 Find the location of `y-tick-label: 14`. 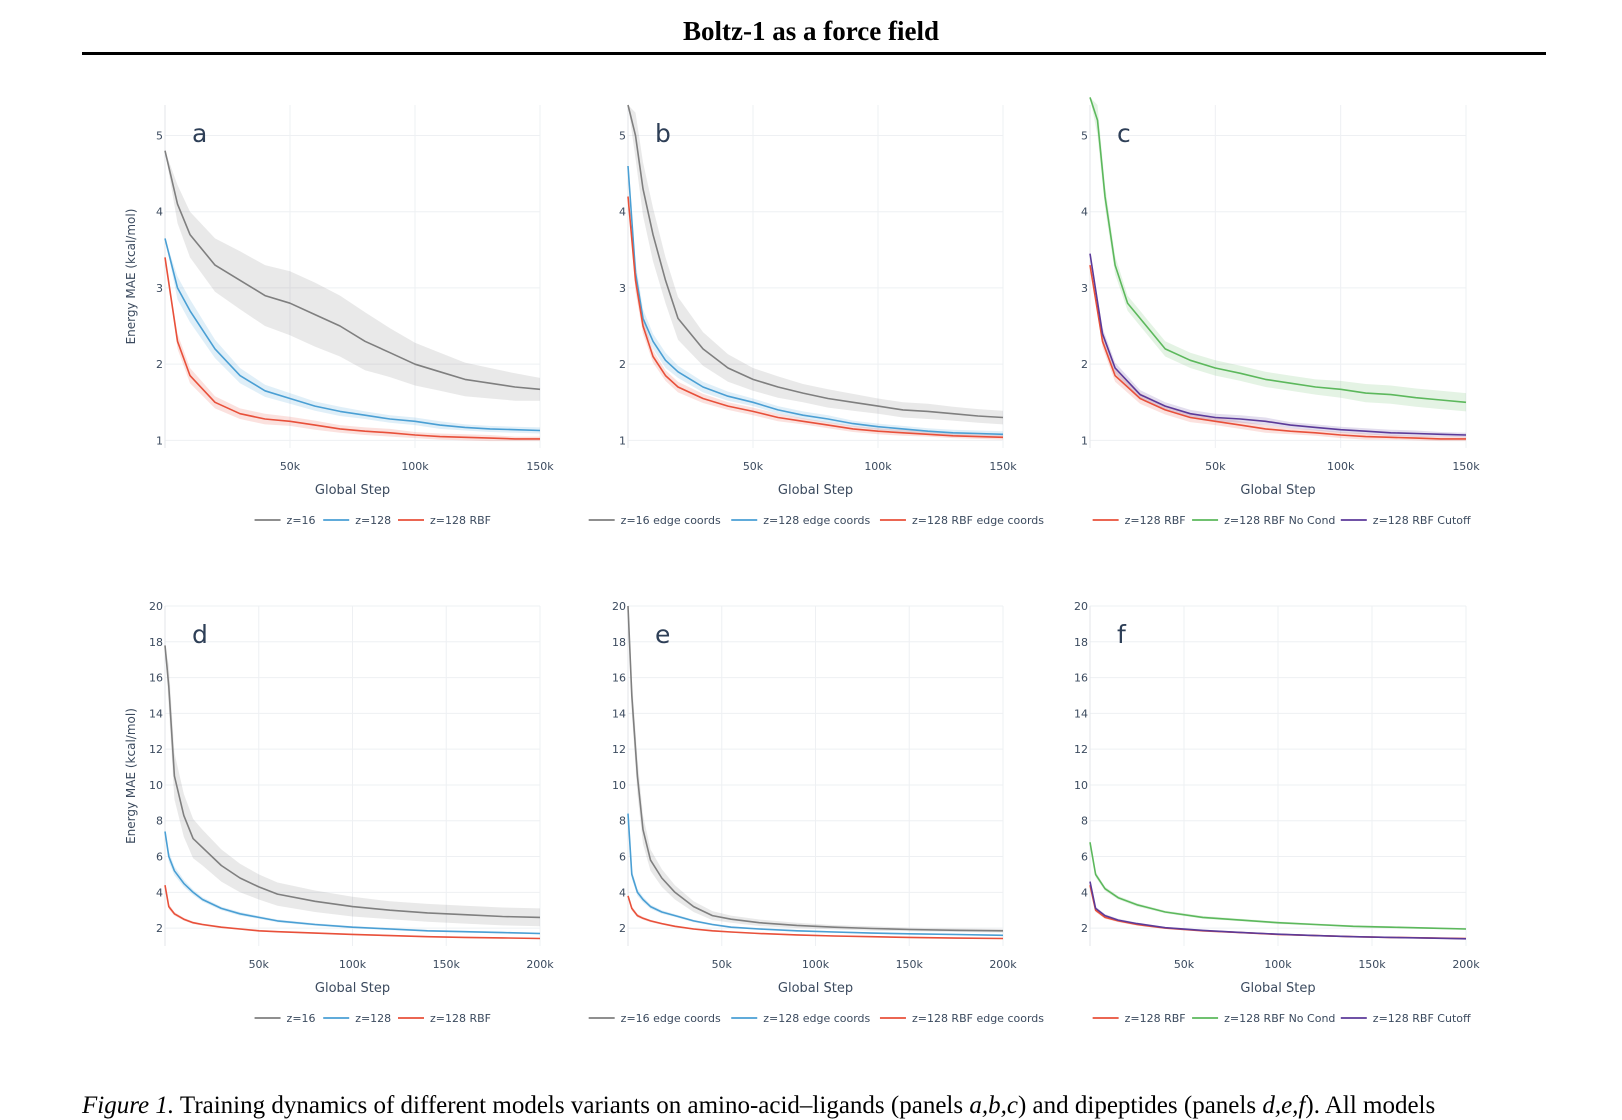

y-tick-label: 14 is located at coordinates (156, 713).